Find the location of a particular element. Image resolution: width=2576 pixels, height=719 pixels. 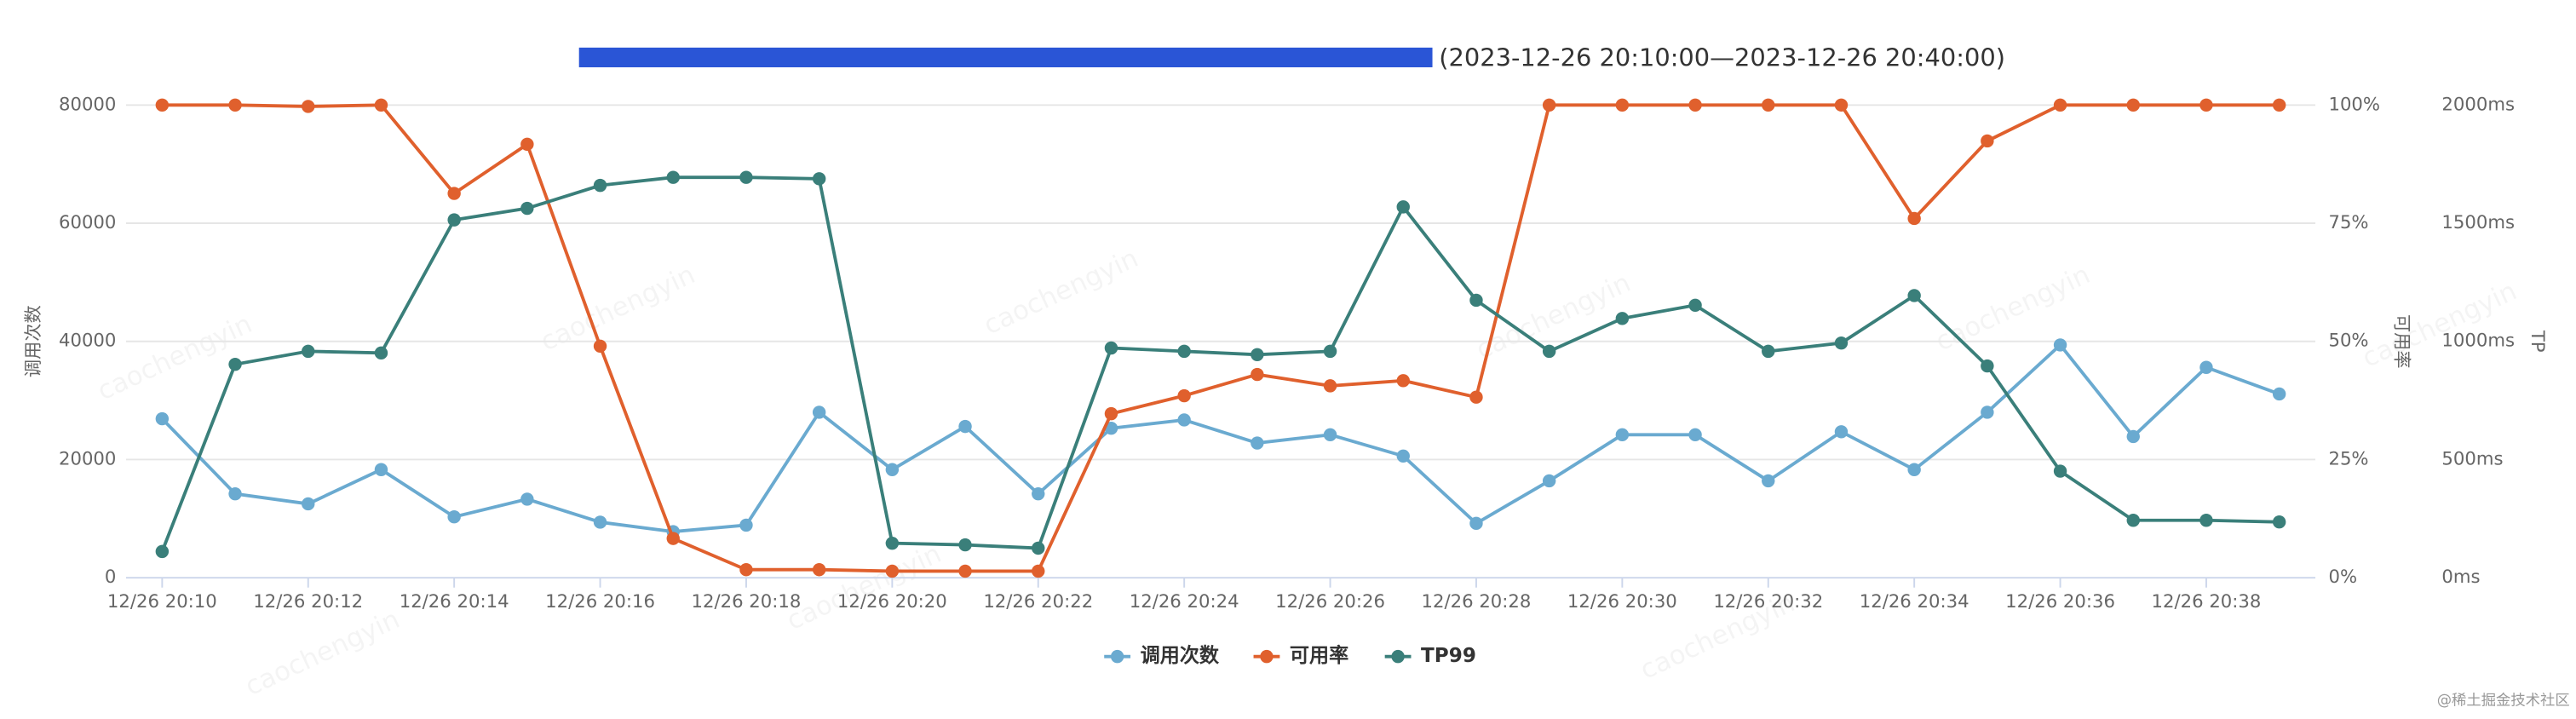

x-tick-label: 12/26 20:28 is located at coordinates (1477, 601).